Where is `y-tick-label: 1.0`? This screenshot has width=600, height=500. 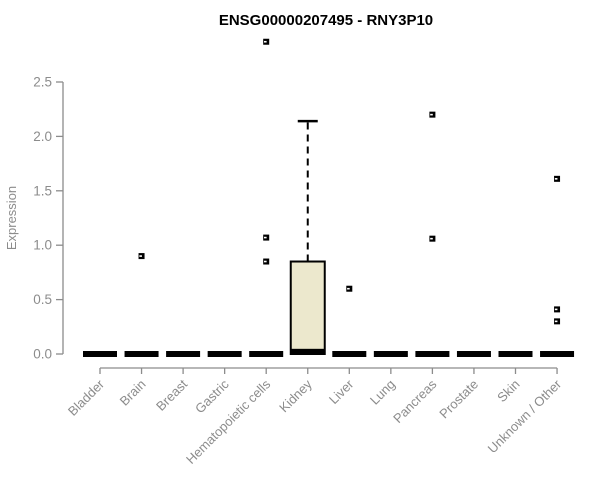
y-tick-label: 1.0 is located at coordinates (42, 245).